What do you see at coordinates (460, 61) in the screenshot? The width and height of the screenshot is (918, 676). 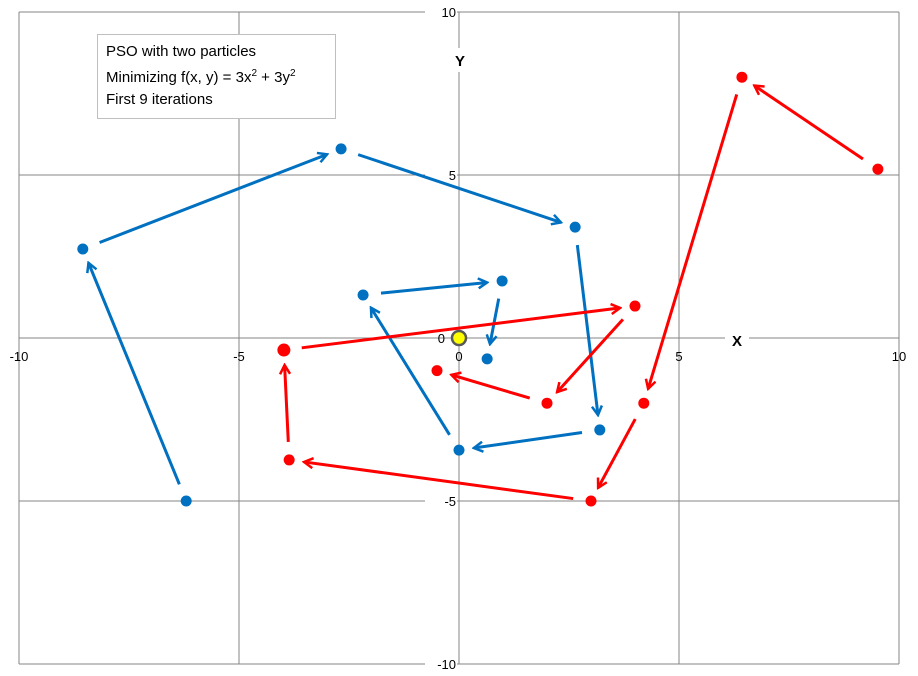 I see `y-axis-label: Y` at bounding box center [460, 61].